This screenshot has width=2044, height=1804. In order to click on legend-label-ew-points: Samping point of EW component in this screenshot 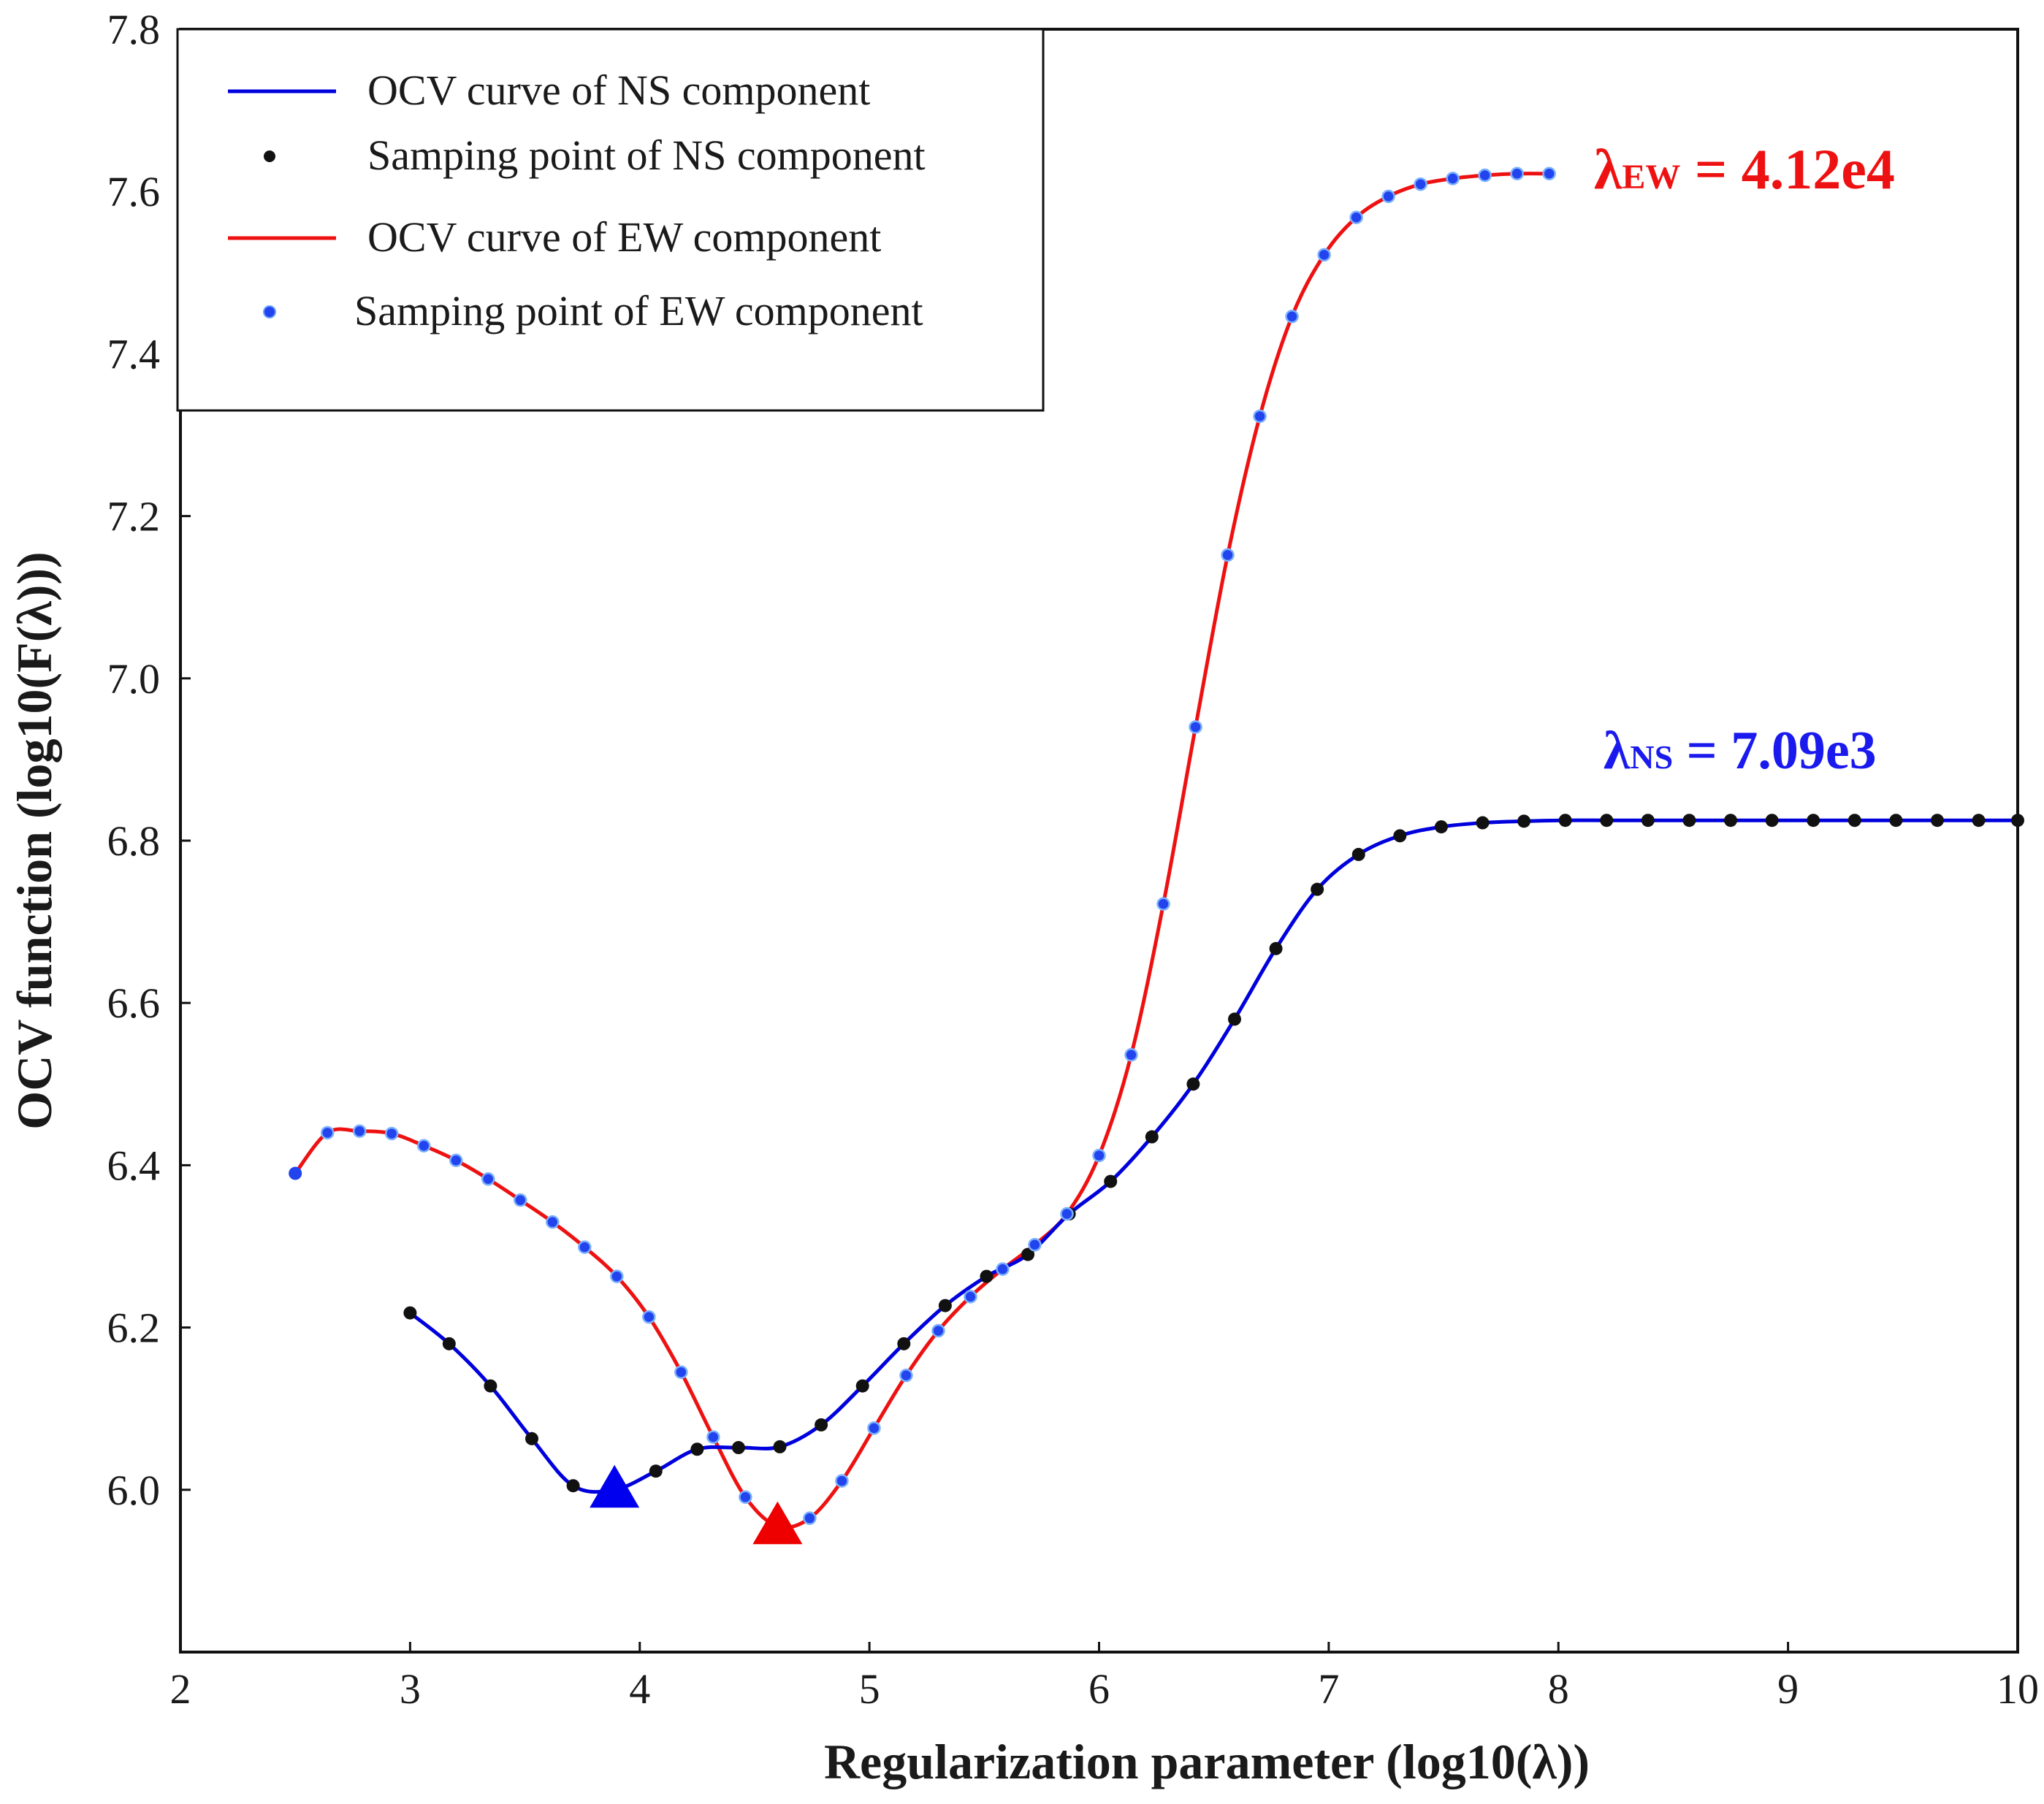, I will do `click(638, 311)`.